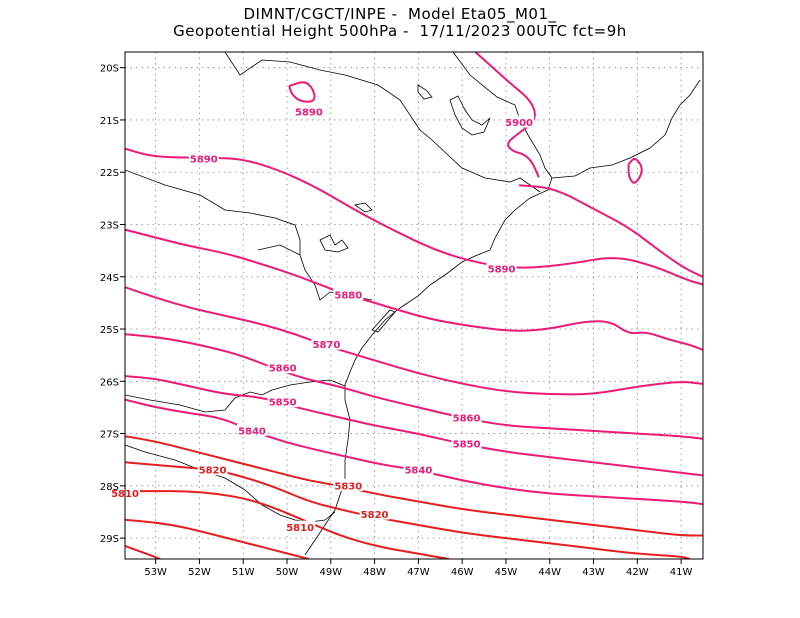  What do you see at coordinates (109, 278) in the screenshot?
I see `lat-tick-label: 24S` at bounding box center [109, 278].